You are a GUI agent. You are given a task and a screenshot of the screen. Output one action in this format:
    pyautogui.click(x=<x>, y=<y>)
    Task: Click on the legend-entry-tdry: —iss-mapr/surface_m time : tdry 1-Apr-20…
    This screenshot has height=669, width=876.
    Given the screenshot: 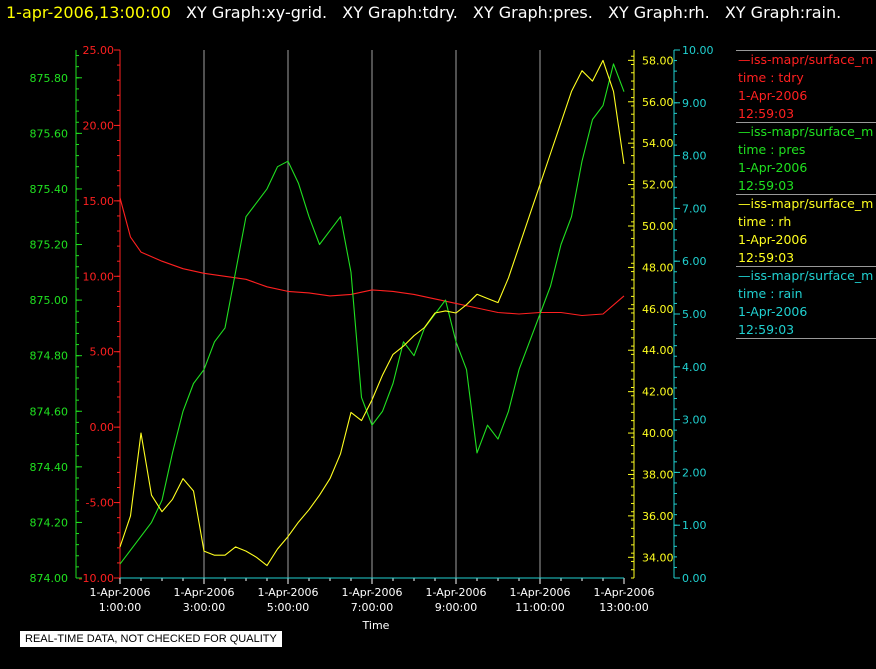 What is the action you would take?
    pyautogui.click(x=806, y=86)
    